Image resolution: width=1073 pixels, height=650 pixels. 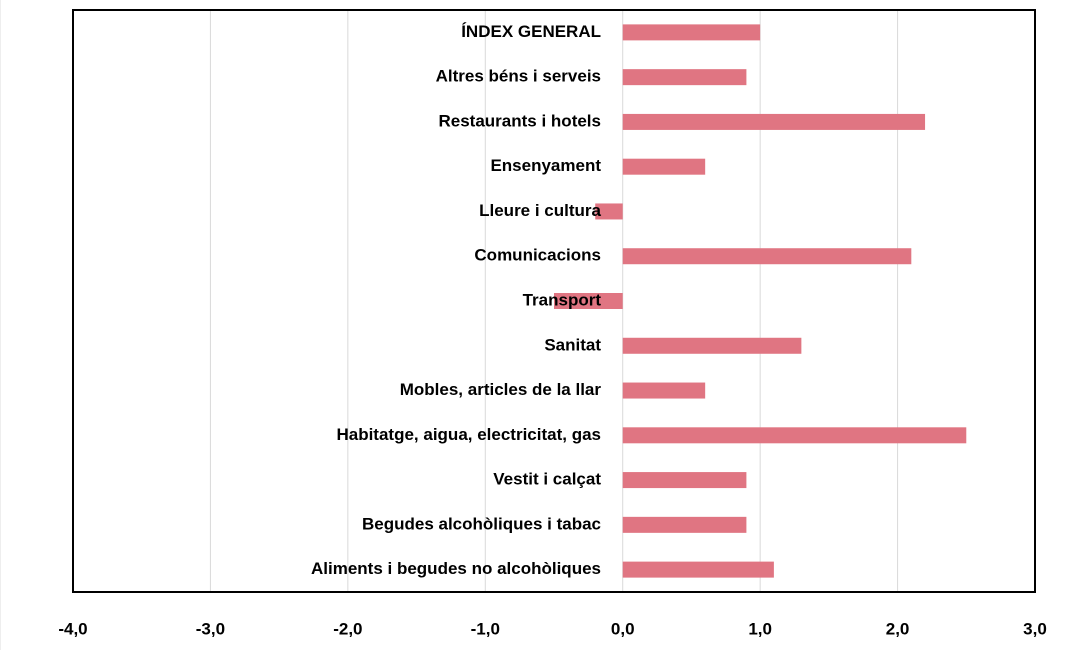 What do you see at coordinates (623, 628) in the screenshot?
I see `x-tick-label: 0,0` at bounding box center [623, 628].